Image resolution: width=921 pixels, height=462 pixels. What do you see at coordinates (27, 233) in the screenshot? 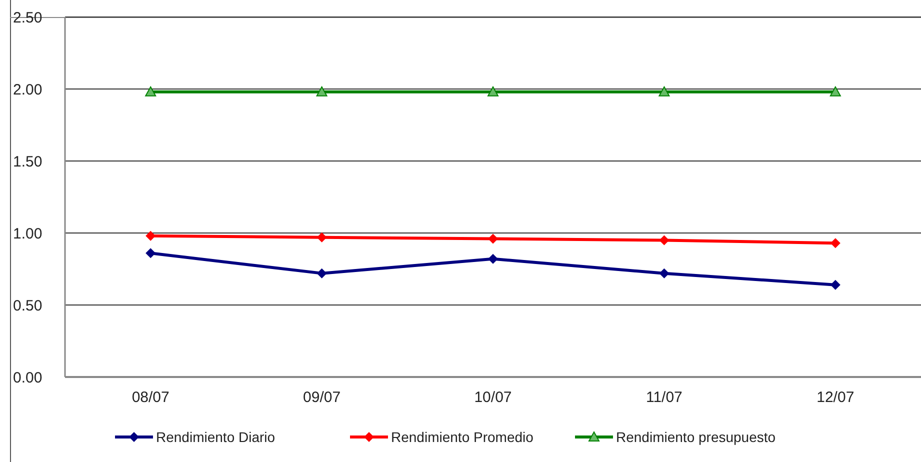
I see `y-tick-label: 1.00` at bounding box center [27, 233].